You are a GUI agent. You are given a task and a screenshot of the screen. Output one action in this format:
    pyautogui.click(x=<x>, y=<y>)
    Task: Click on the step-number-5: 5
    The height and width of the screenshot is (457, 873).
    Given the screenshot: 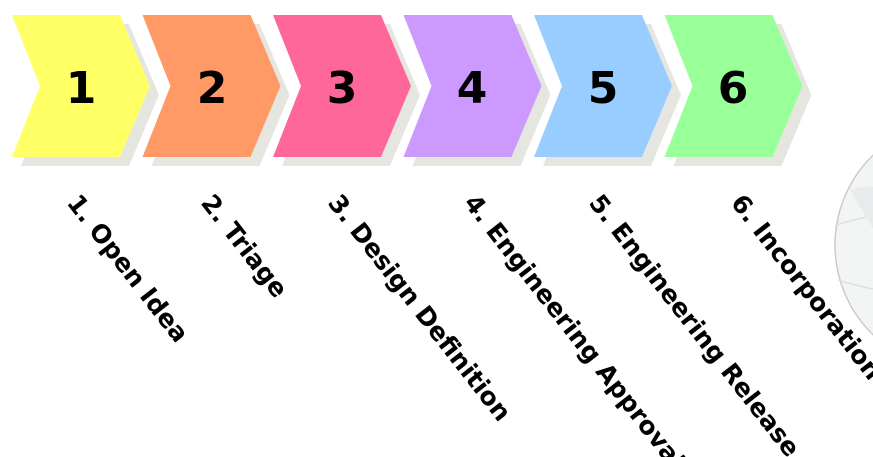 What is the action you would take?
    pyautogui.click(x=603, y=88)
    